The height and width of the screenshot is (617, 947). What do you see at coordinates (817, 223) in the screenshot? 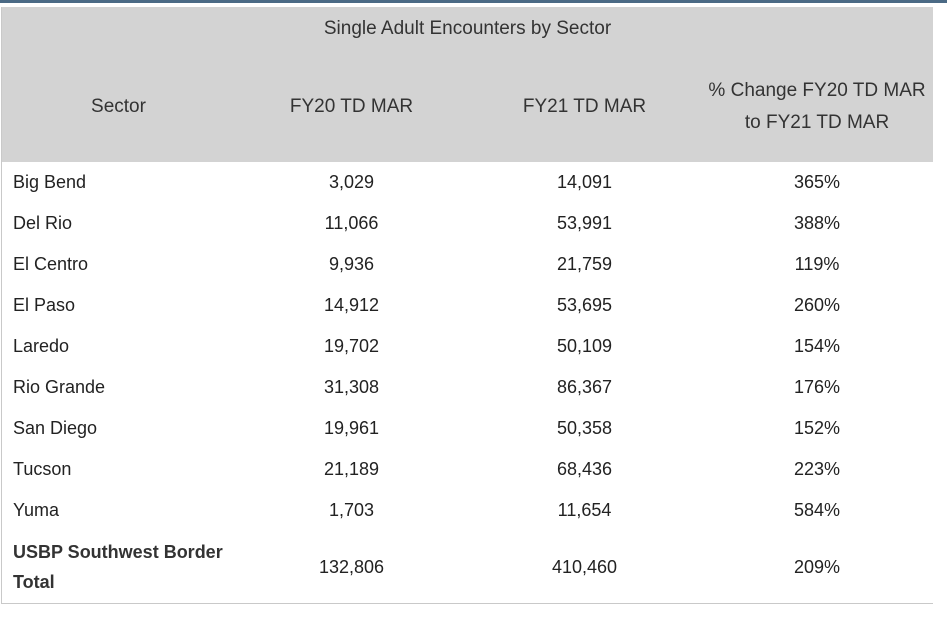
I see `pct-change-cell: 388%` at bounding box center [817, 223].